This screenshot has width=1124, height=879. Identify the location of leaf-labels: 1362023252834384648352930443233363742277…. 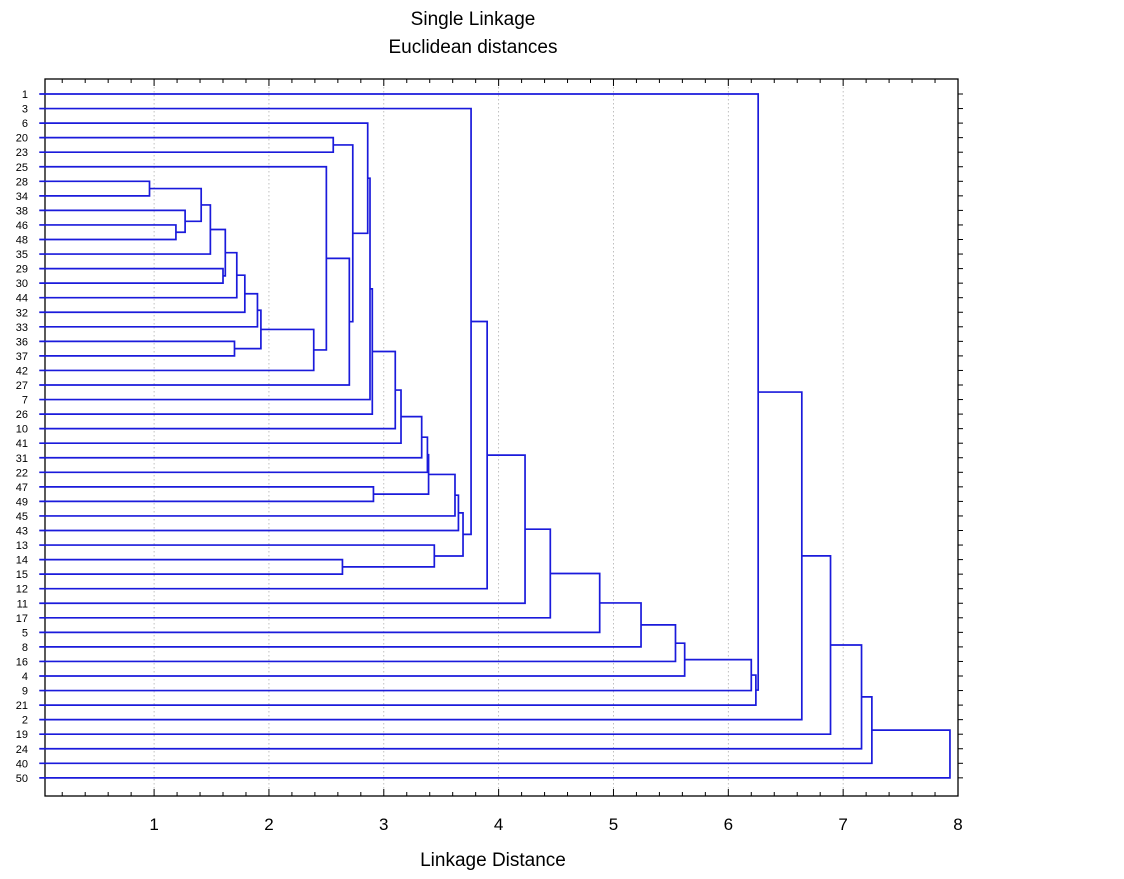
(22, 437).